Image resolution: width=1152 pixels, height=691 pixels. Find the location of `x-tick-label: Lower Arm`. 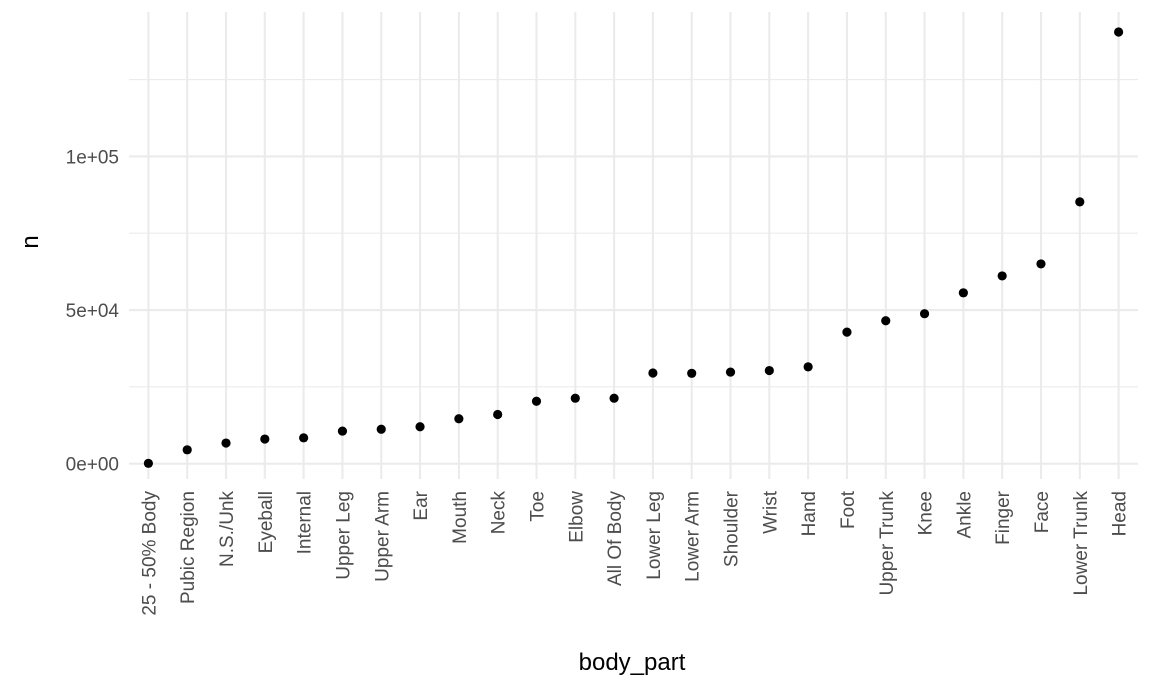

x-tick-label: Lower Arm is located at coordinates (693, 536).